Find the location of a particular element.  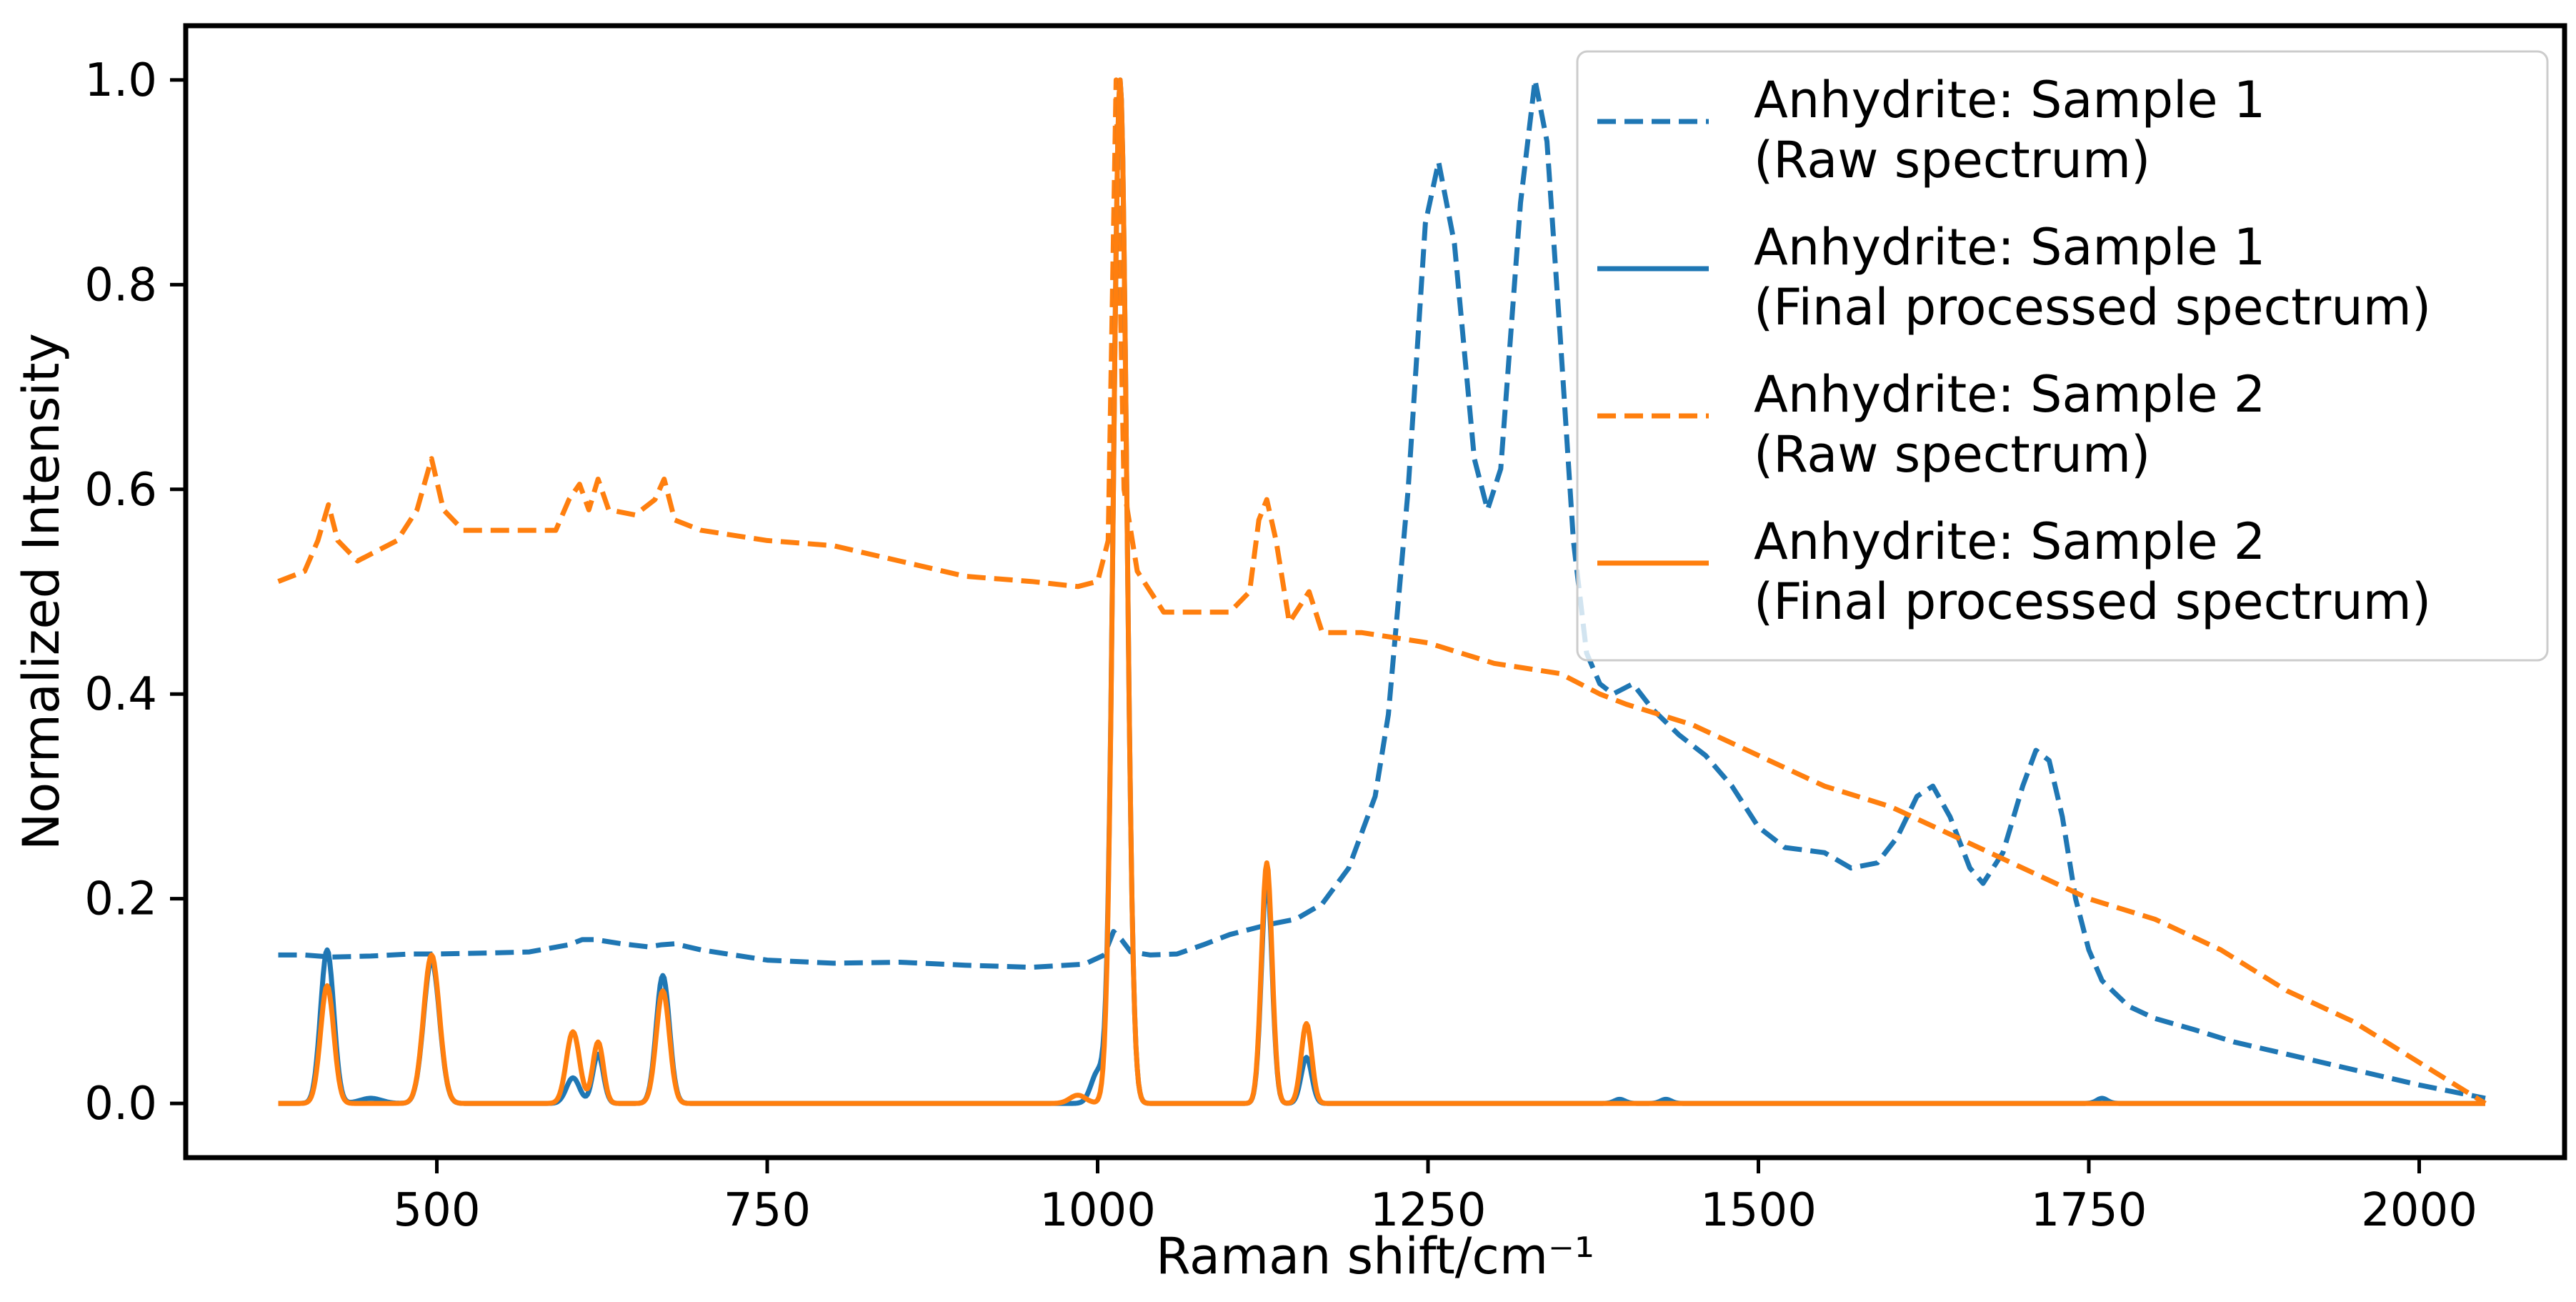

y-tick-label: 0.2 is located at coordinates (121, 900).